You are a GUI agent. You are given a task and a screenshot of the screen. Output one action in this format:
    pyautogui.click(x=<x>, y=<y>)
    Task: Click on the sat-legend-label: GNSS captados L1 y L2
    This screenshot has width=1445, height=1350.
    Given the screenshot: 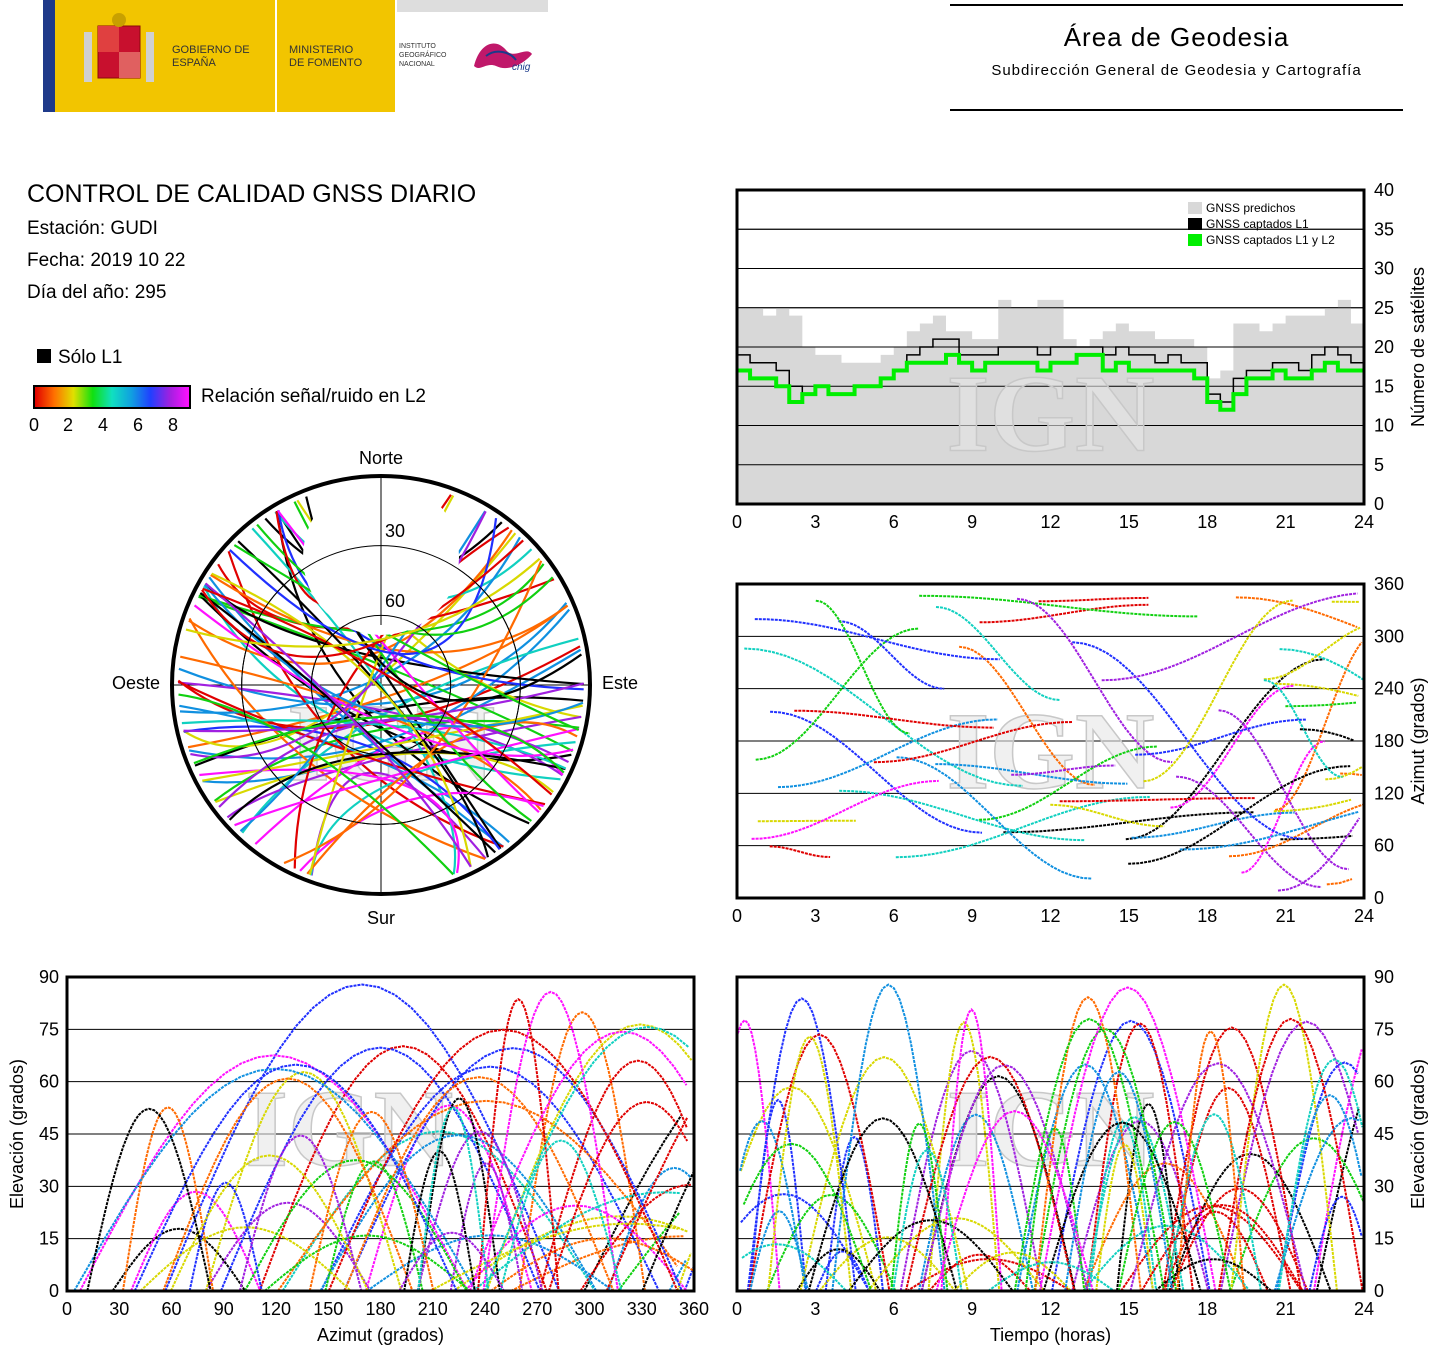 What is the action you would take?
    pyautogui.click(x=1270, y=240)
    